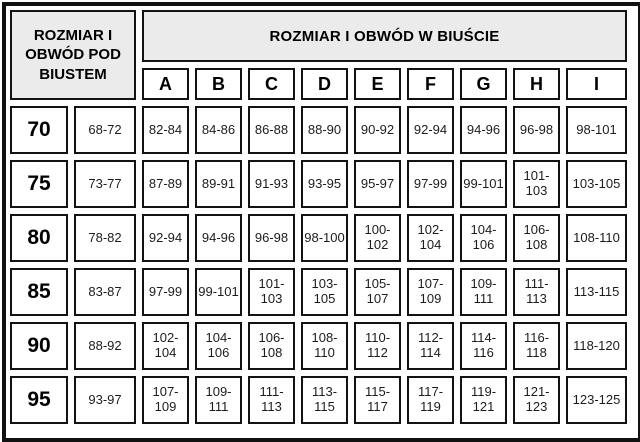 This screenshot has width=640, height=442. I want to click on value-cell: 91-93, so click(271, 184).